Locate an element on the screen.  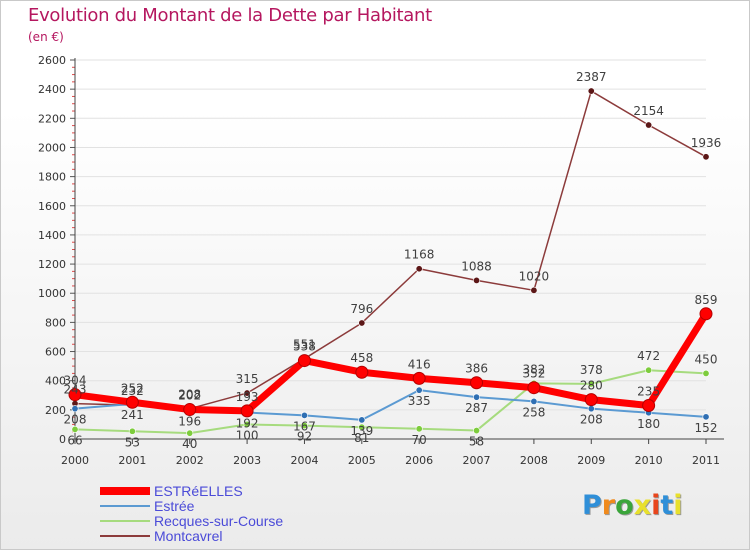
data-label: 2387 is located at coordinates (591, 77).